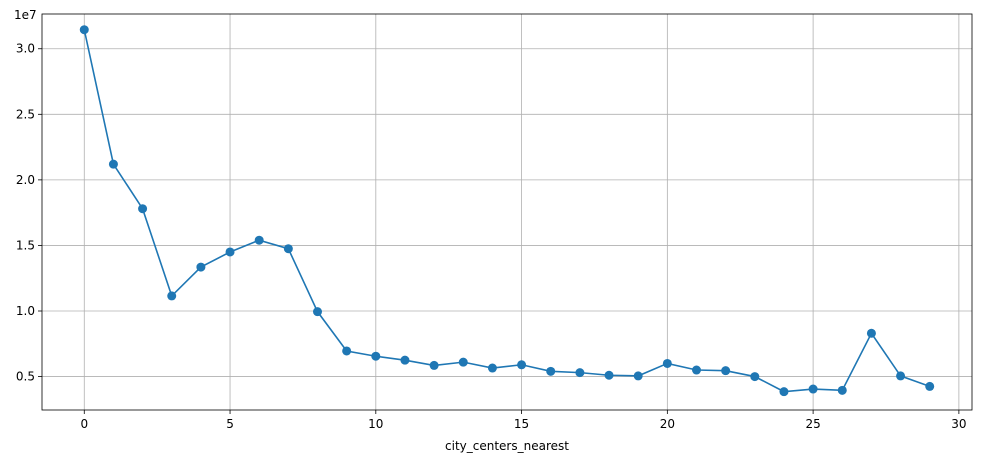  What do you see at coordinates (375, 424) in the screenshot?
I see `x-tick-label: 10` at bounding box center [375, 424].